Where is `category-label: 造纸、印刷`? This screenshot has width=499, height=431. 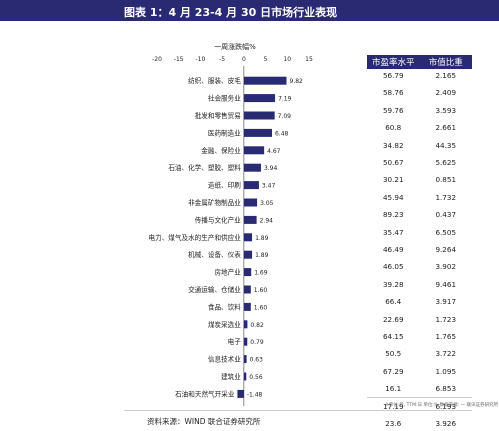 category-label: 造纸、印刷 is located at coordinates (224, 185).